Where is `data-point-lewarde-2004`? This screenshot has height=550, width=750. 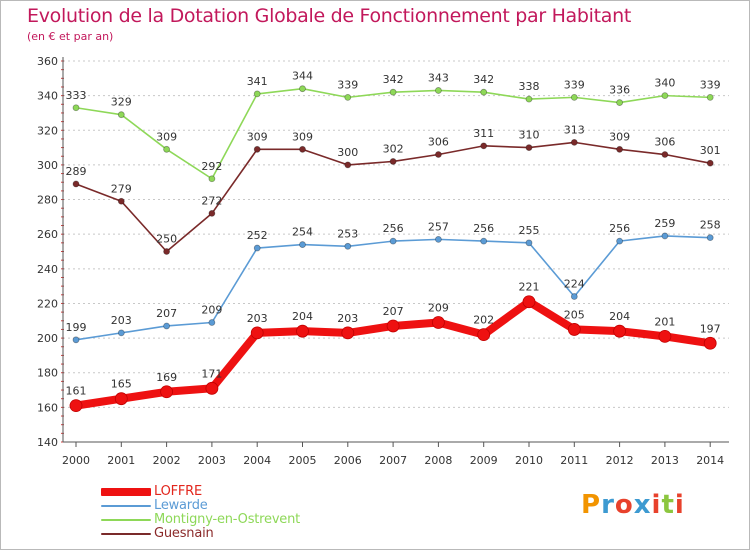 data-point-lewarde-2004 is located at coordinates (257, 248).